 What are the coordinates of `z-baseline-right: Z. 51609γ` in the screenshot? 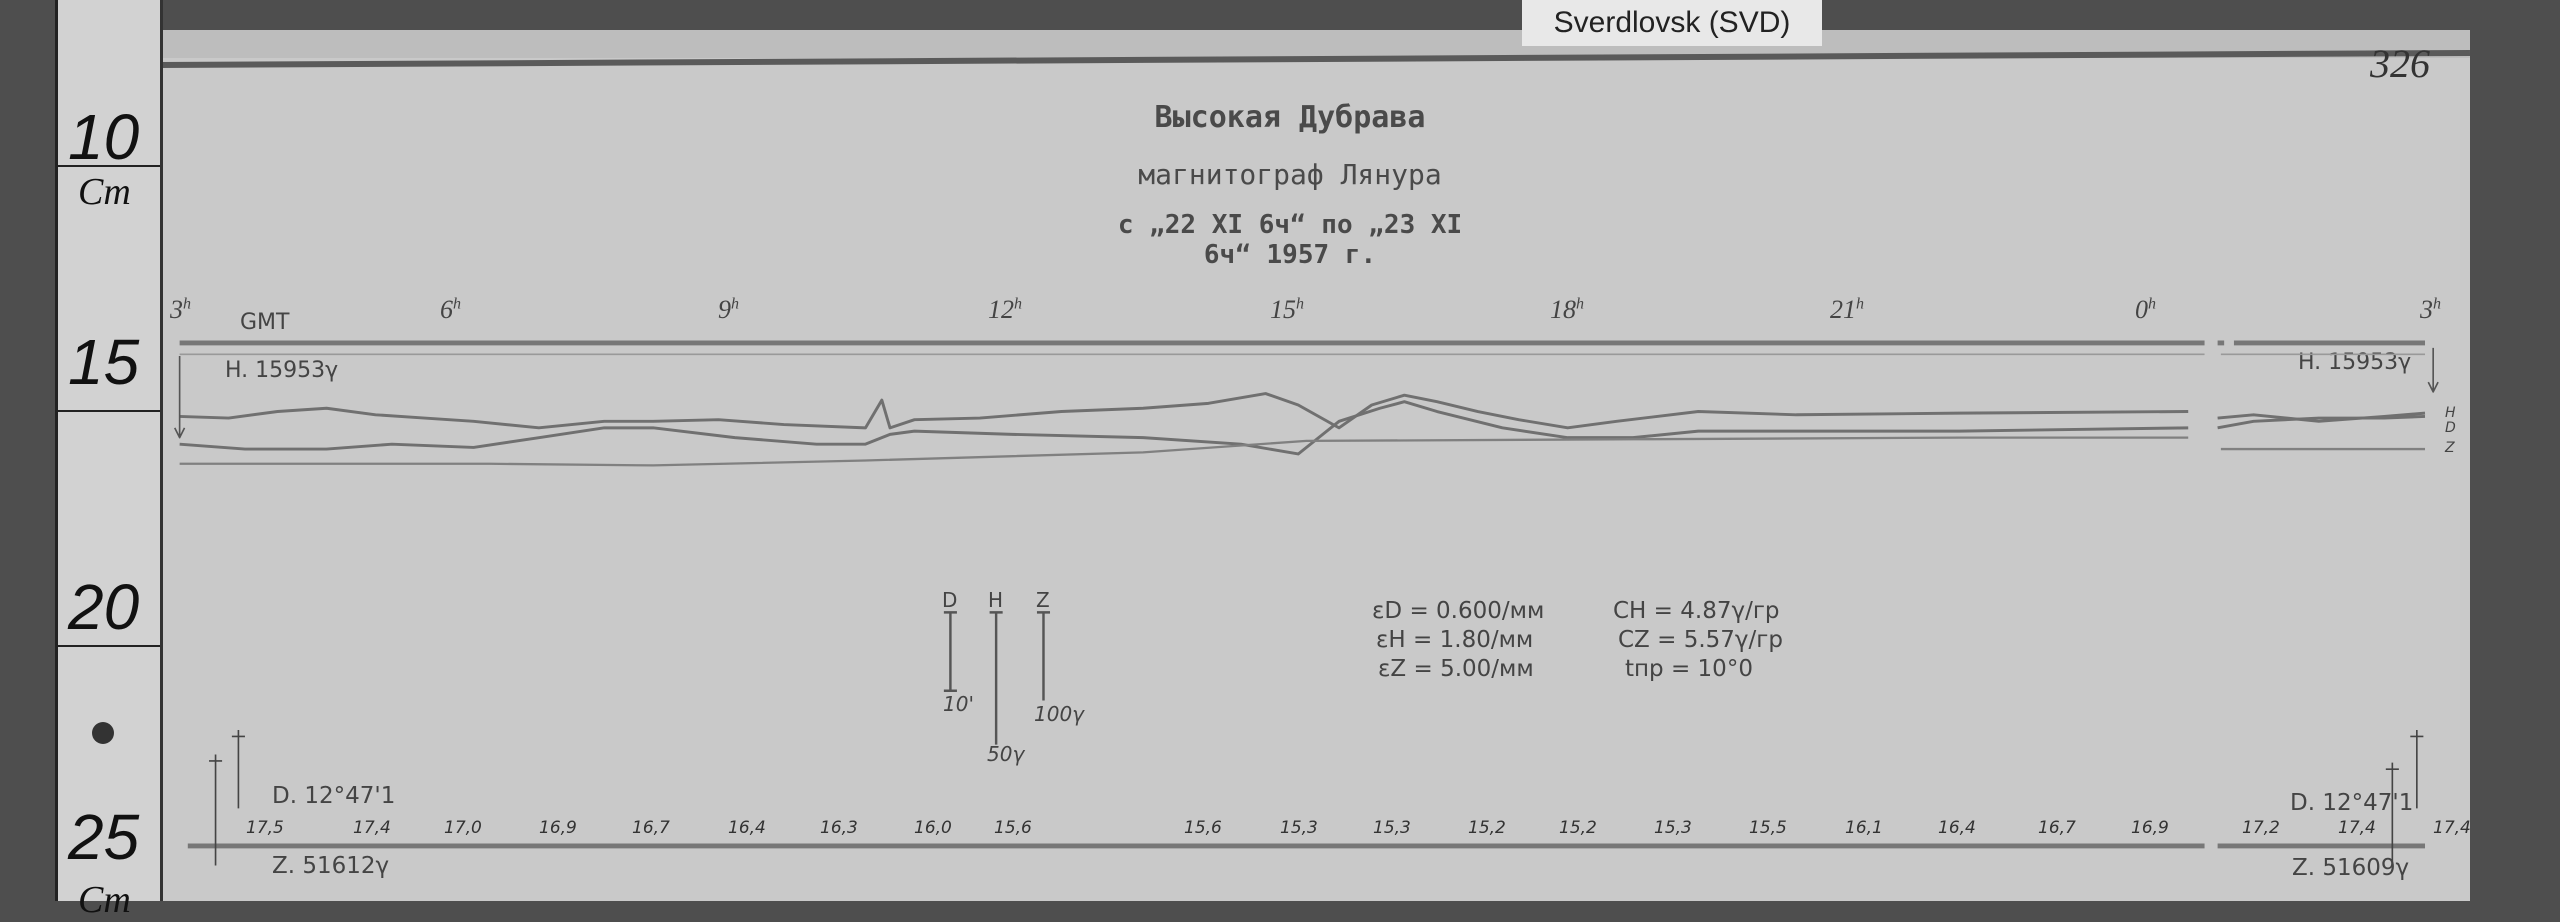 It's located at (2351, 868).